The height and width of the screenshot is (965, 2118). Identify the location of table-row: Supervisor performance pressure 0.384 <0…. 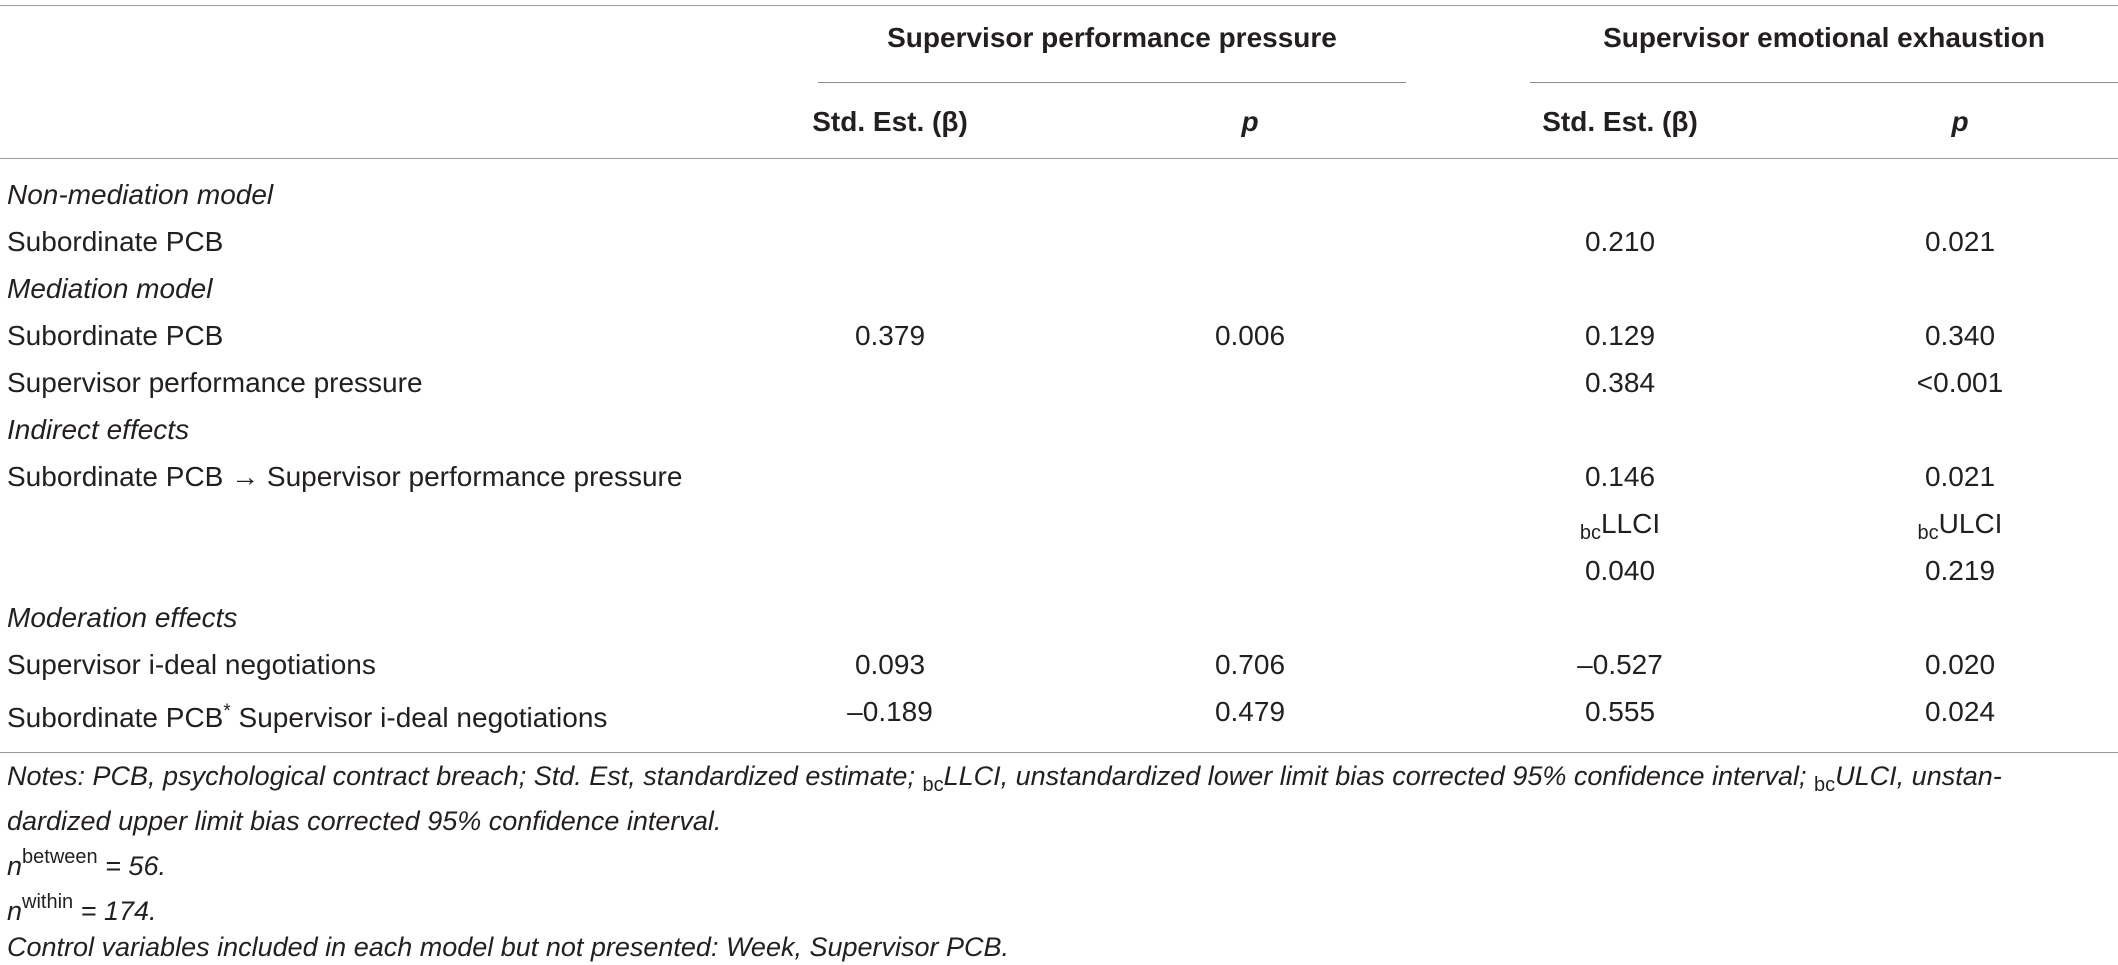
(1059, 382).